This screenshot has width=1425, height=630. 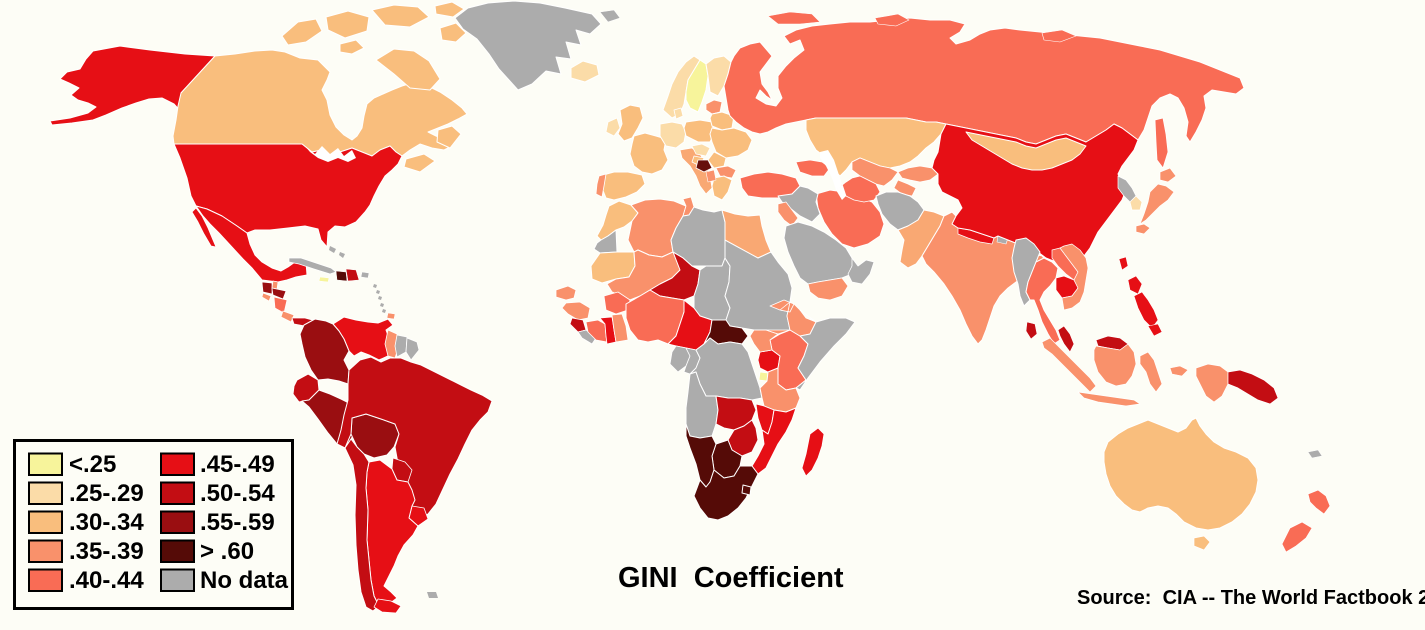 I want to click on svg-text: .35-.39, so click(x=106, y=551).